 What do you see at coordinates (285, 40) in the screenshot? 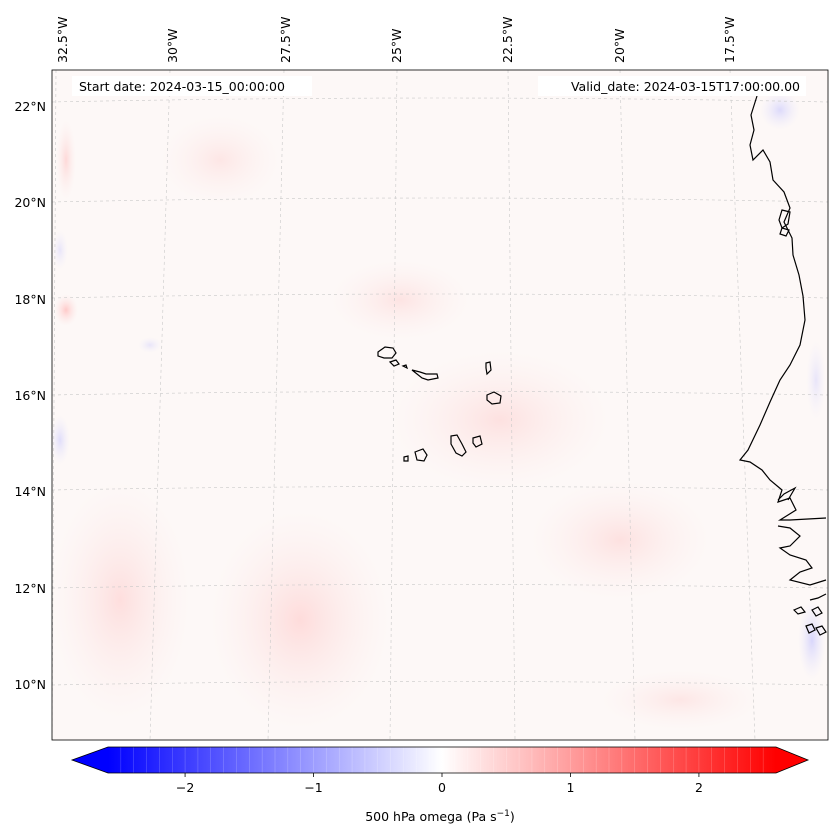
I see `lon-label-27-5: 27.5°W` at bounding box center [285, 40].